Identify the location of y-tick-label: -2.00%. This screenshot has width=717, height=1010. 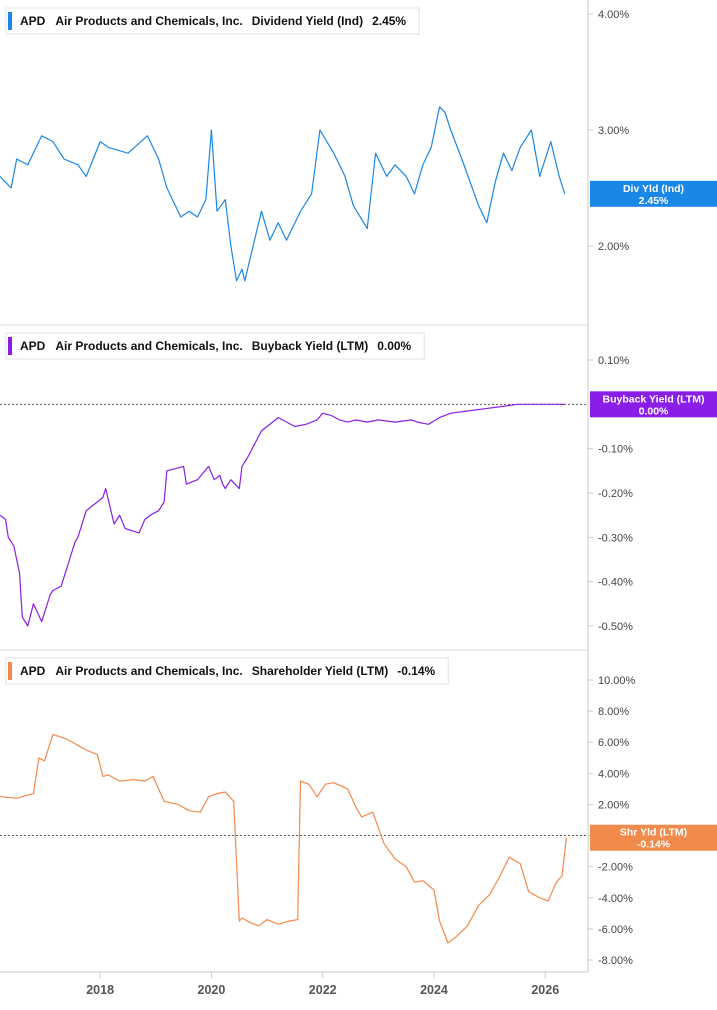
(615, 868).